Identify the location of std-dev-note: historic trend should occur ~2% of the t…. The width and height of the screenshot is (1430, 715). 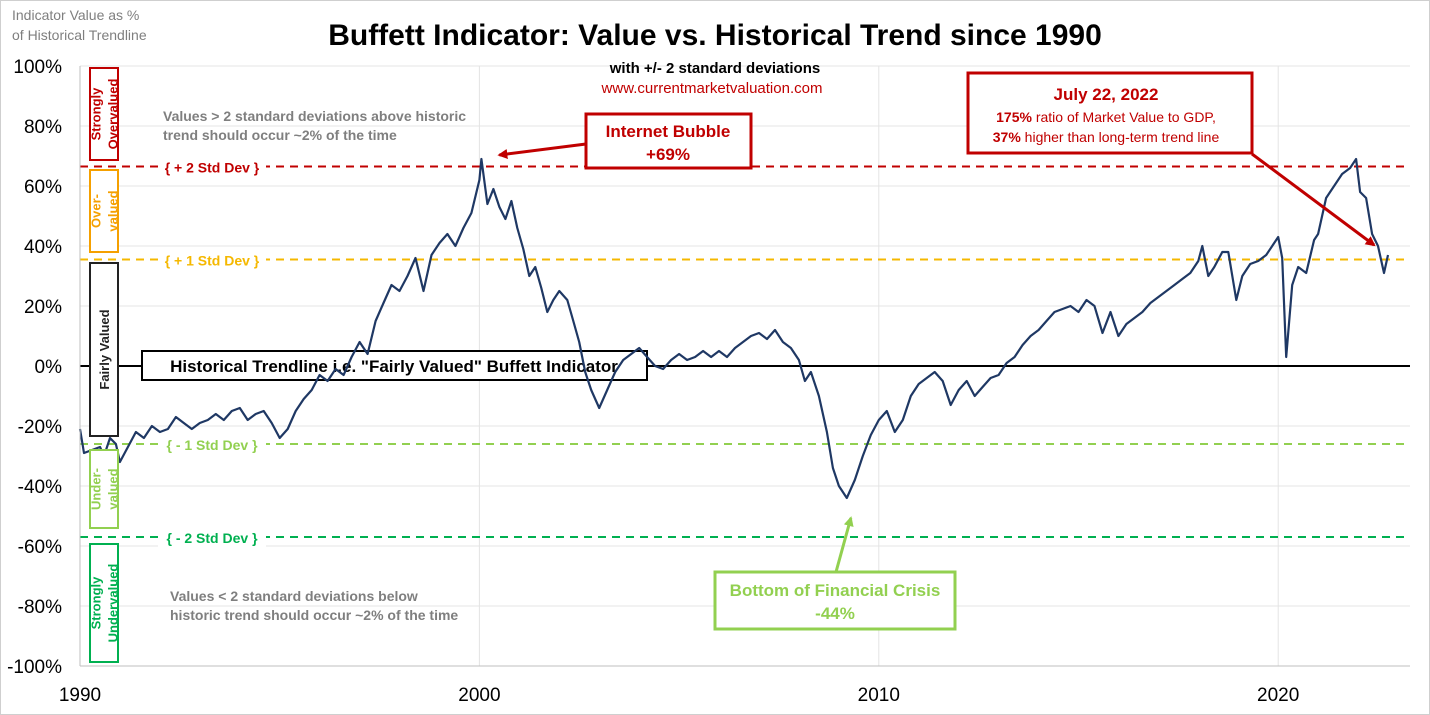
(314, 615).